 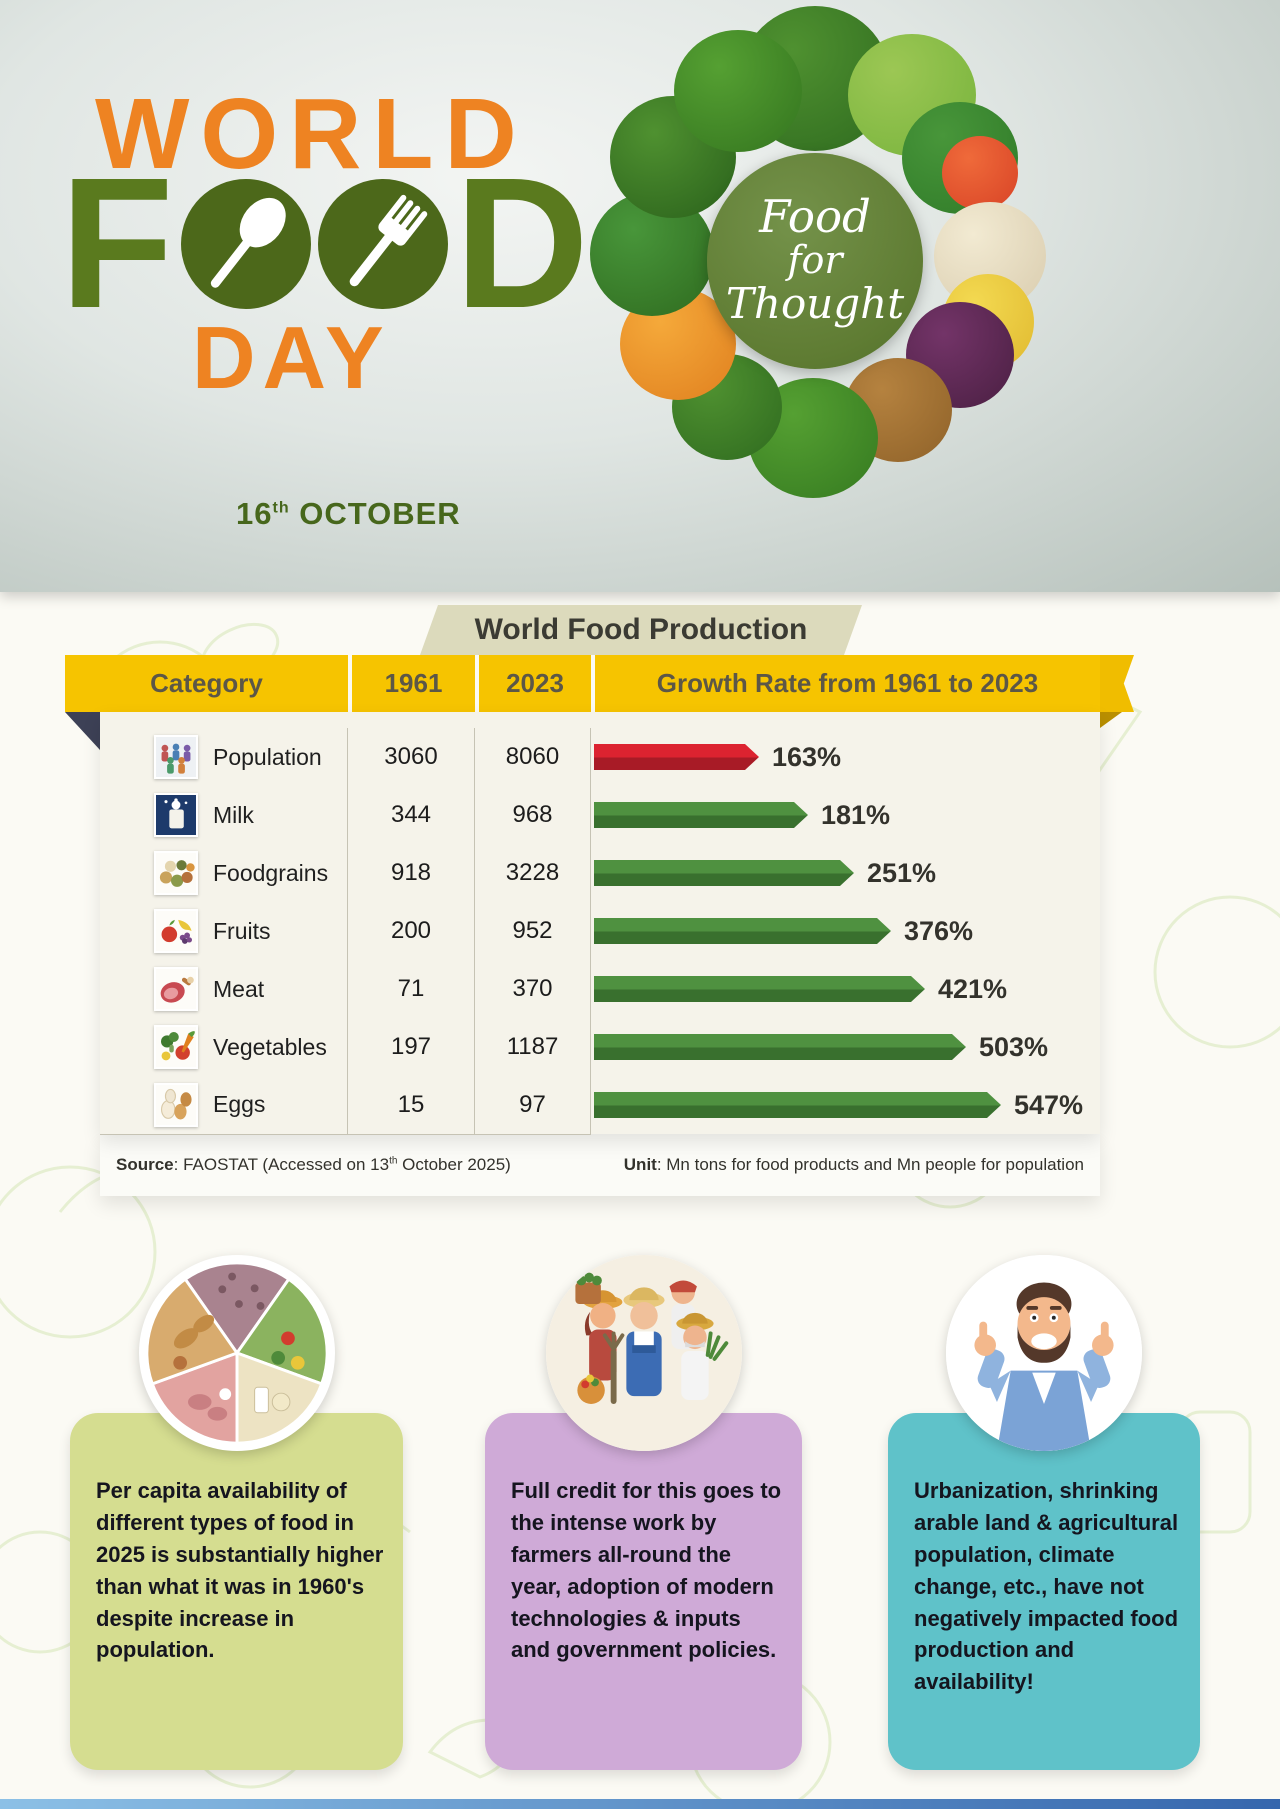 I want to click on table-row: Eggs 15 97 547%, so click(x=600, y=1105).